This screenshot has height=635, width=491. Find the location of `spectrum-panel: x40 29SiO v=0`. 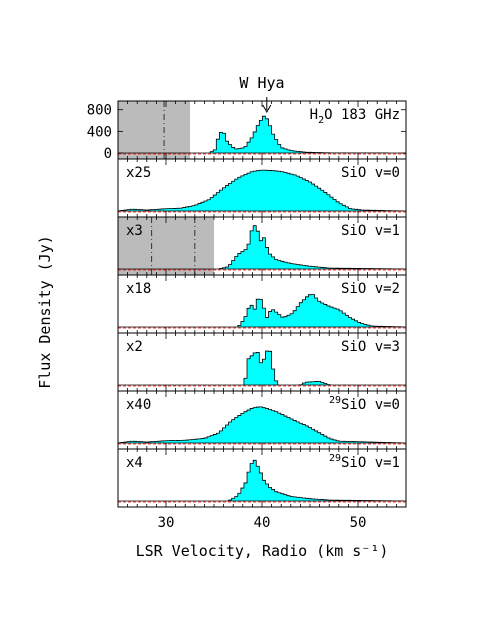

spectrum-panel: x40 29SiO v=0 is located at coordinates (262, 420).